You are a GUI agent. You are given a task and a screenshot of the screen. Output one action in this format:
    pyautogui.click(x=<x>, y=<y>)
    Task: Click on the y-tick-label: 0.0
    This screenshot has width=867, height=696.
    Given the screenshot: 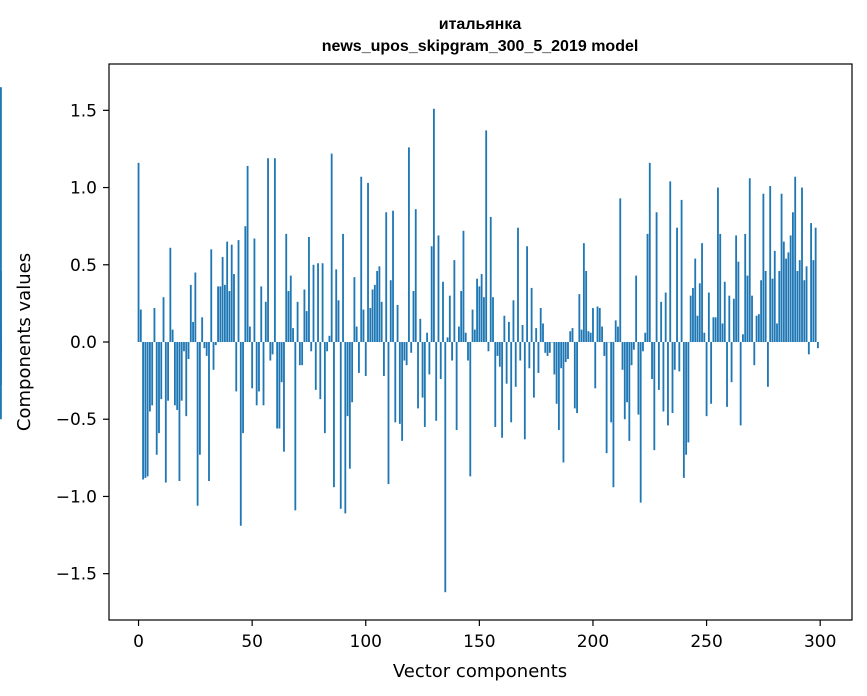 What is the action you would take?
    pyautogui.click(x=83, y=343)
    